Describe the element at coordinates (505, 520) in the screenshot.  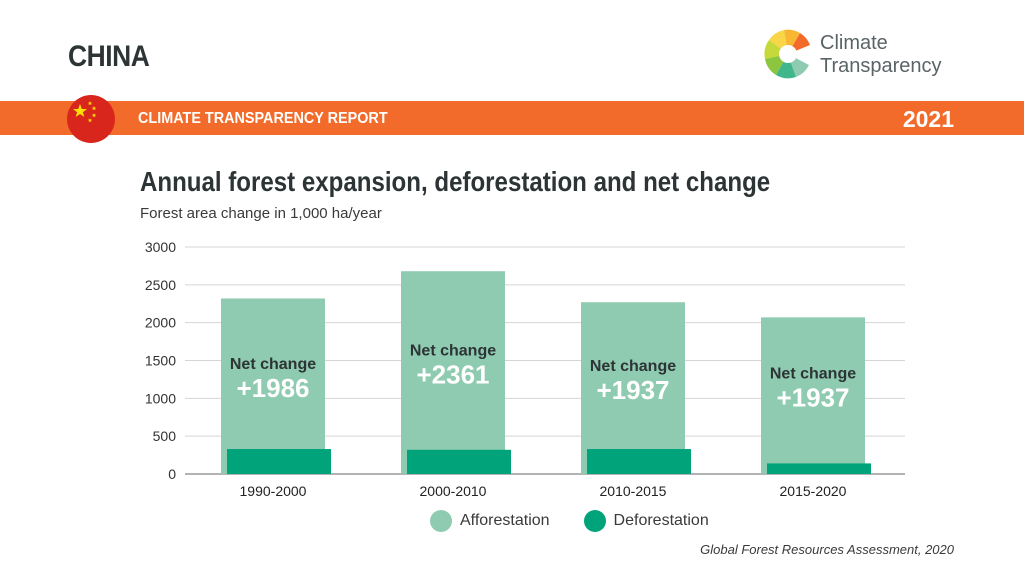
I see `legend-label-afforestation: Afforestation` at that location.